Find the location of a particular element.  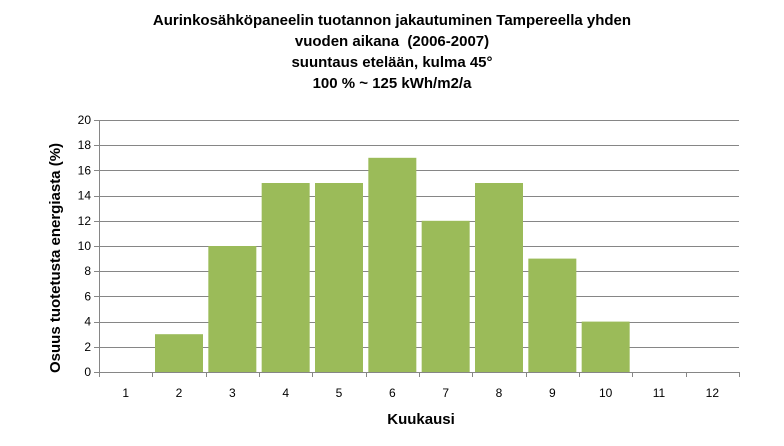

x-axis-label: Kuukausi is located at coordinates (421, 419).